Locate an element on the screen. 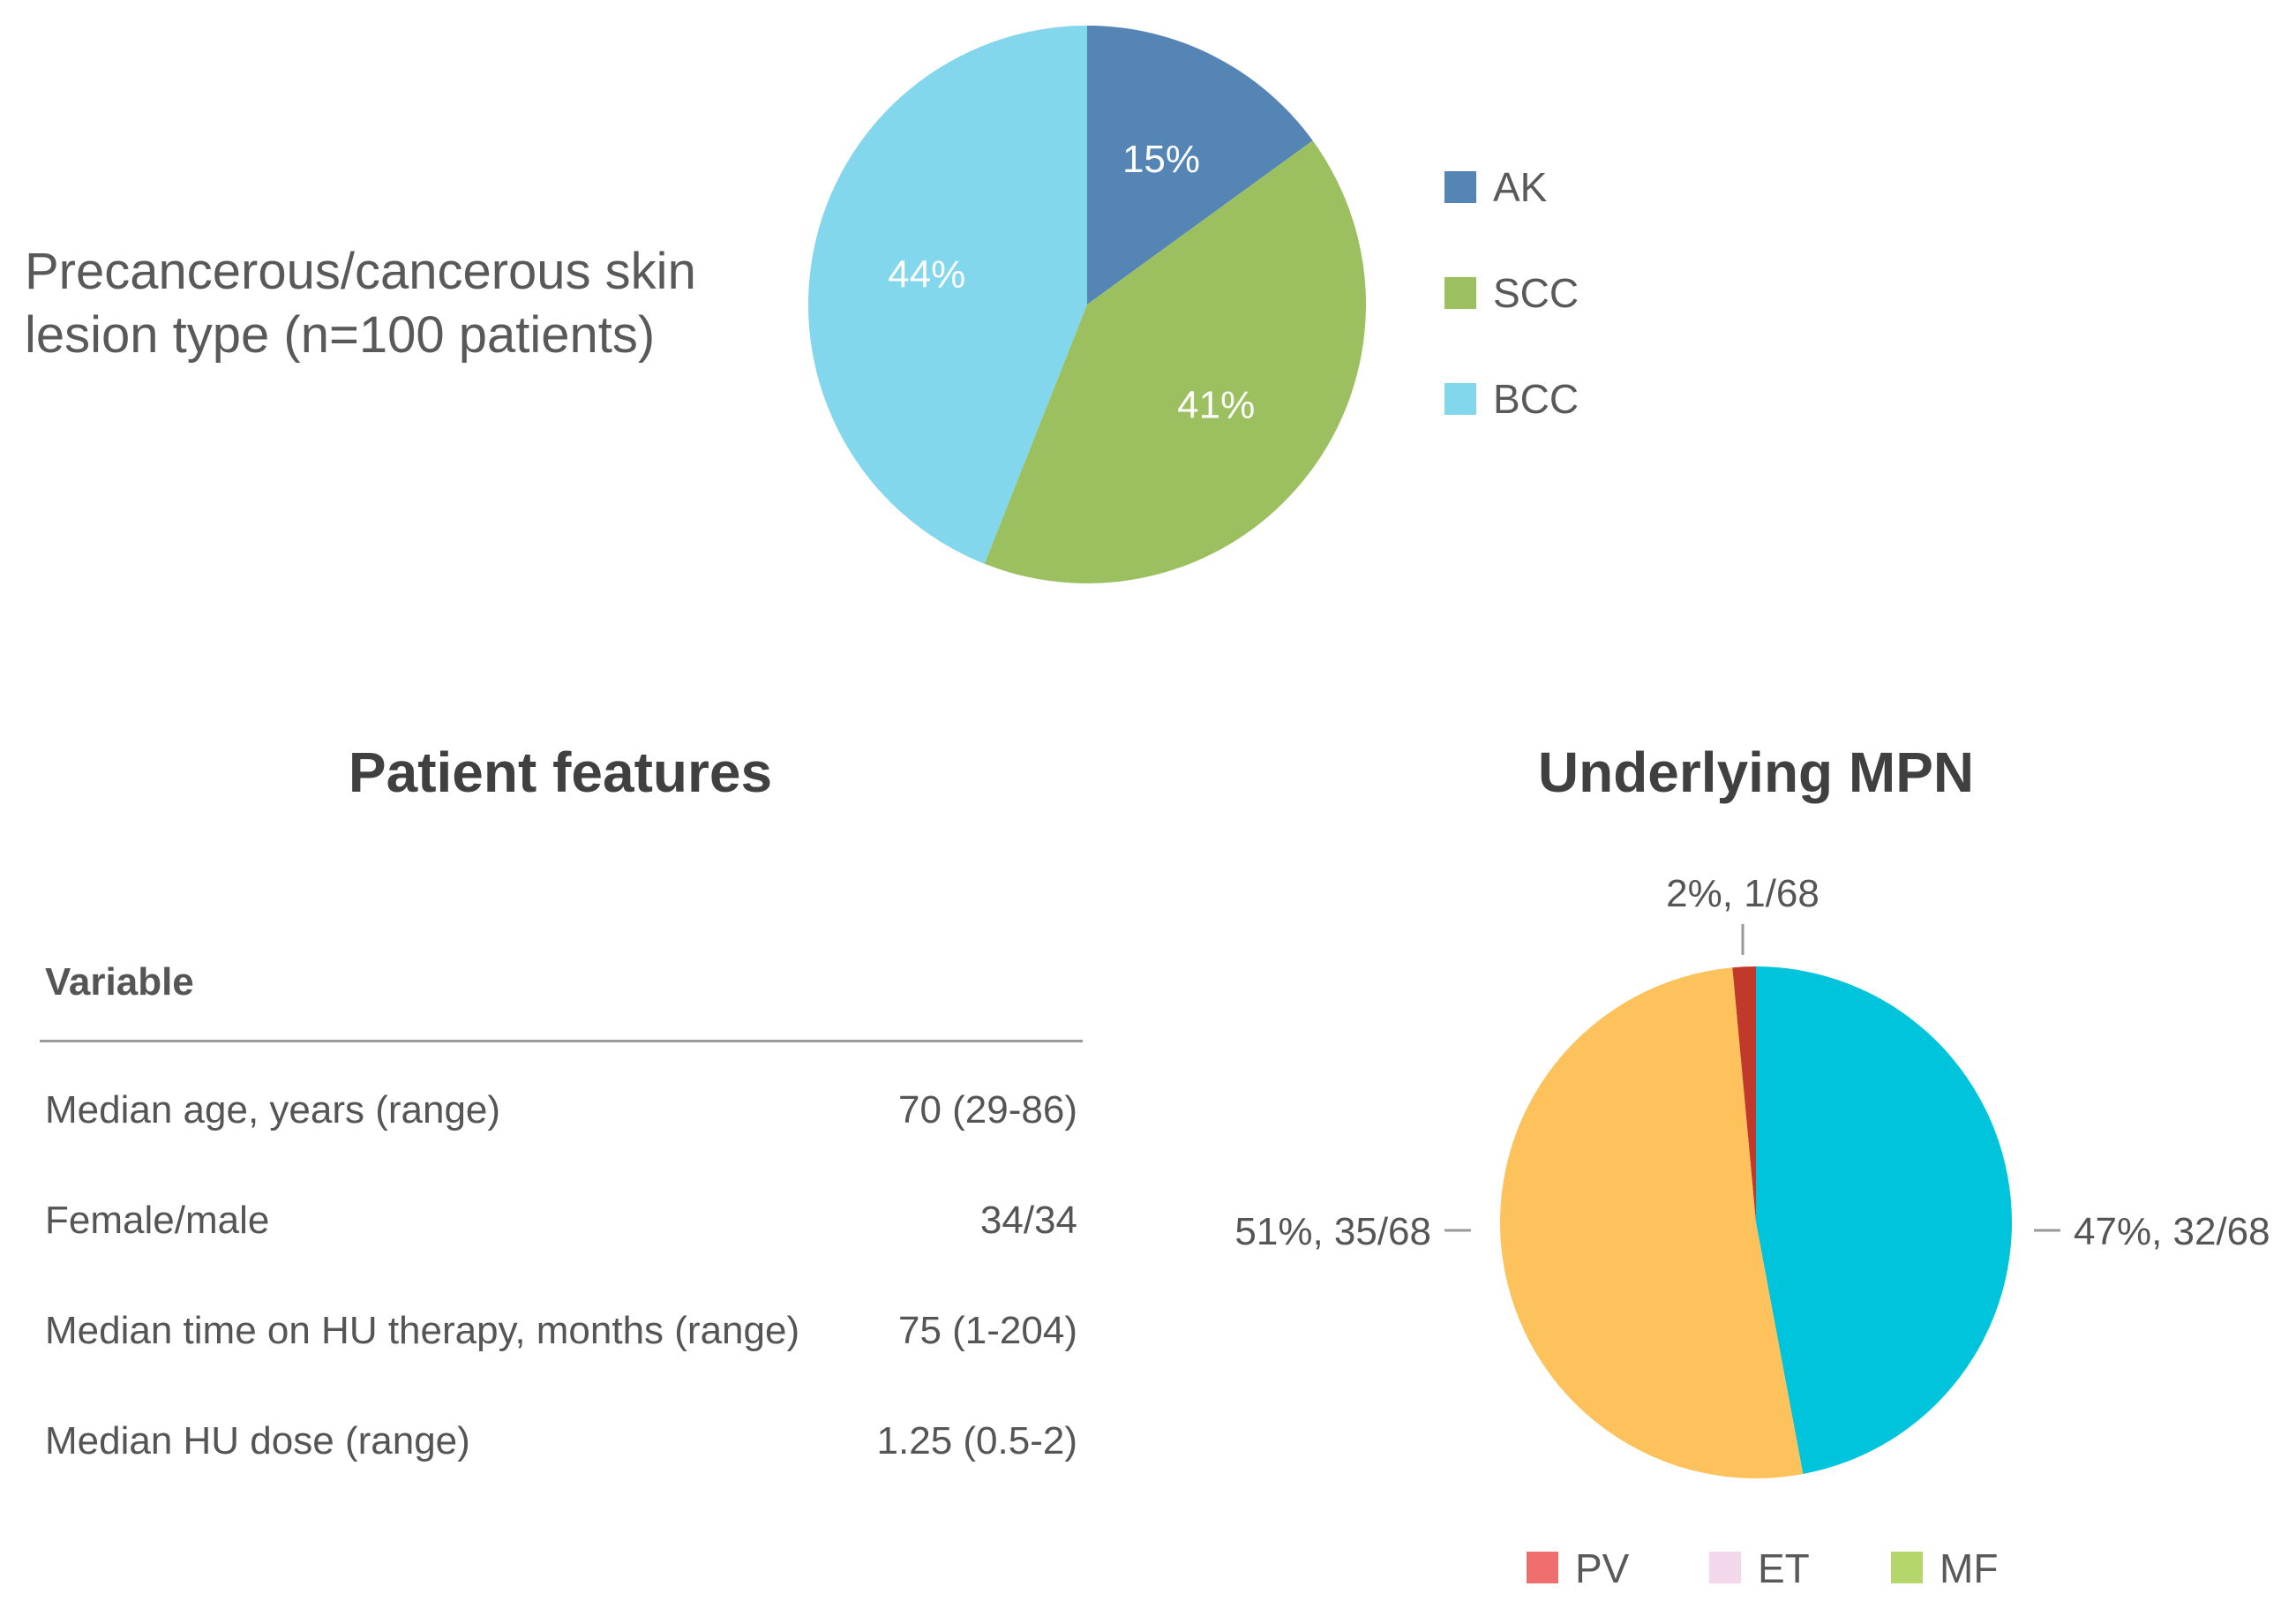  mpn-legend: PV ET MF is located at coordinates (1762, 1568).